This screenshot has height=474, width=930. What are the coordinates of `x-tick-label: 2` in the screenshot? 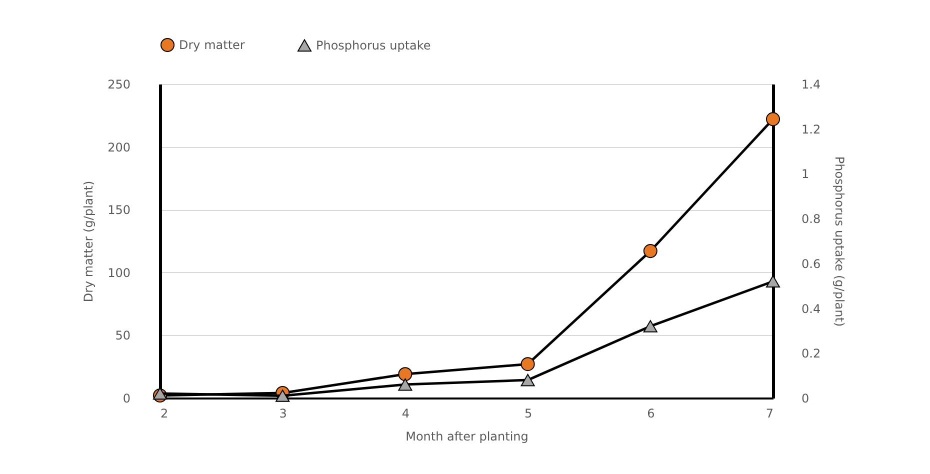 It's located at (164, 413).